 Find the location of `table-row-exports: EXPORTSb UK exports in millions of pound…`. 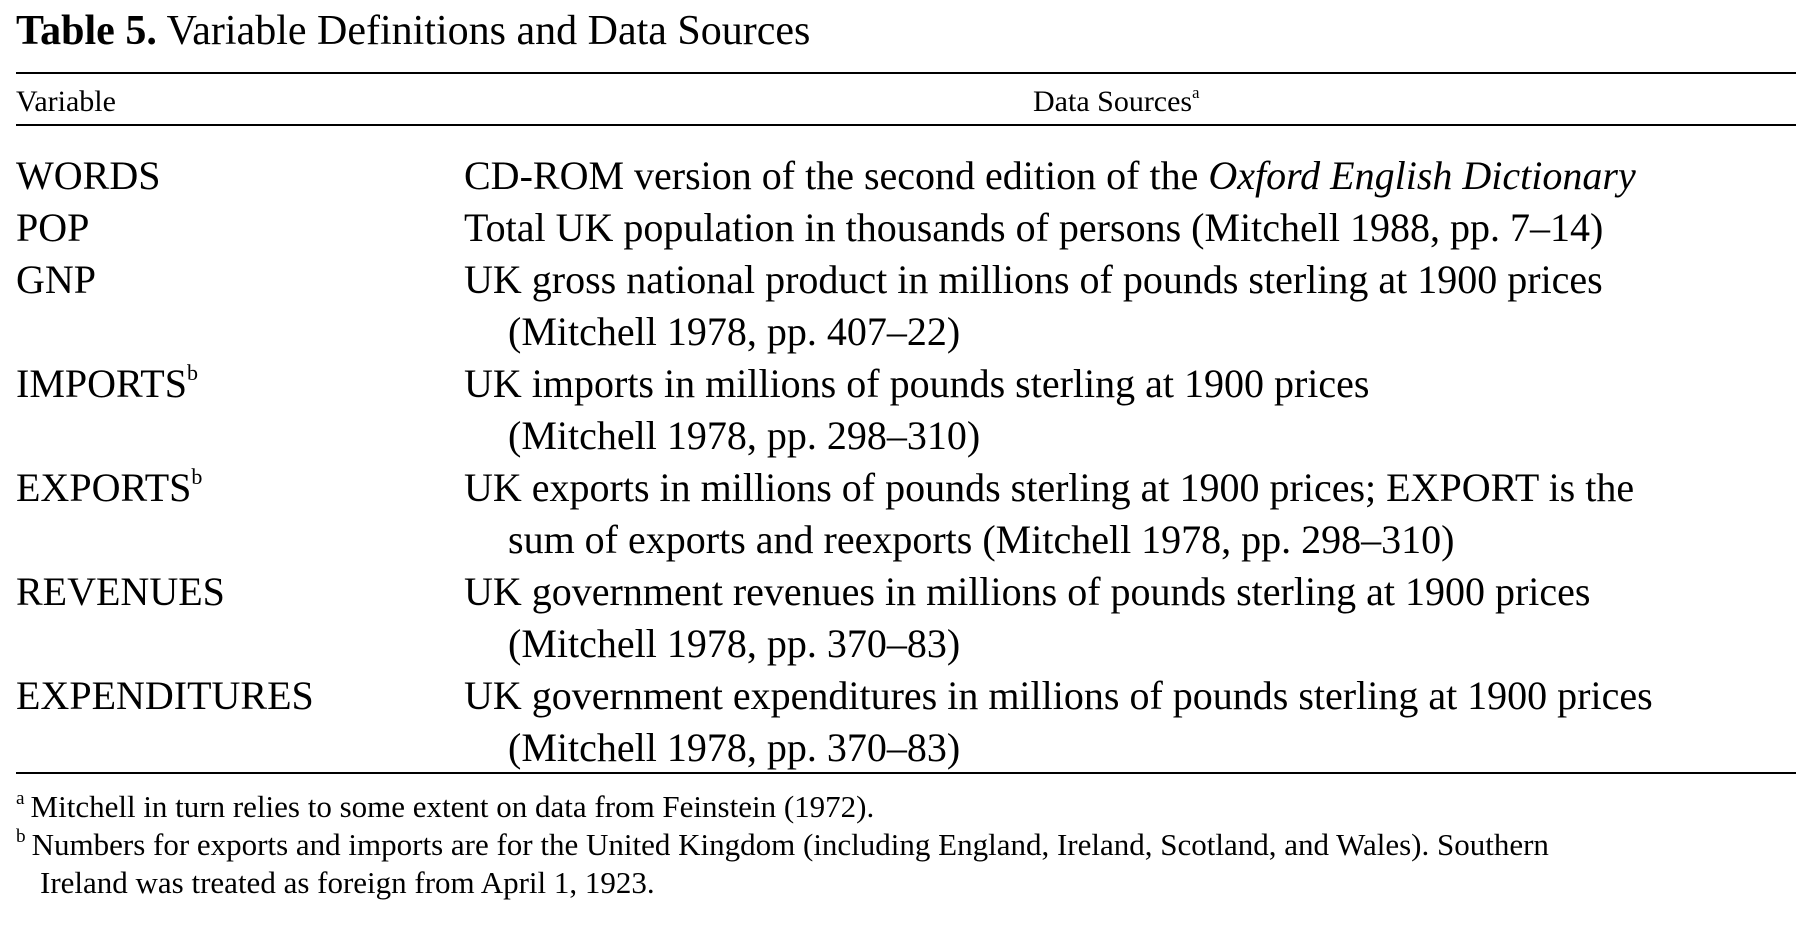

table-row-exports: EXPORTSb UK exports in millions of pound… is located at coordinates (906, 514).